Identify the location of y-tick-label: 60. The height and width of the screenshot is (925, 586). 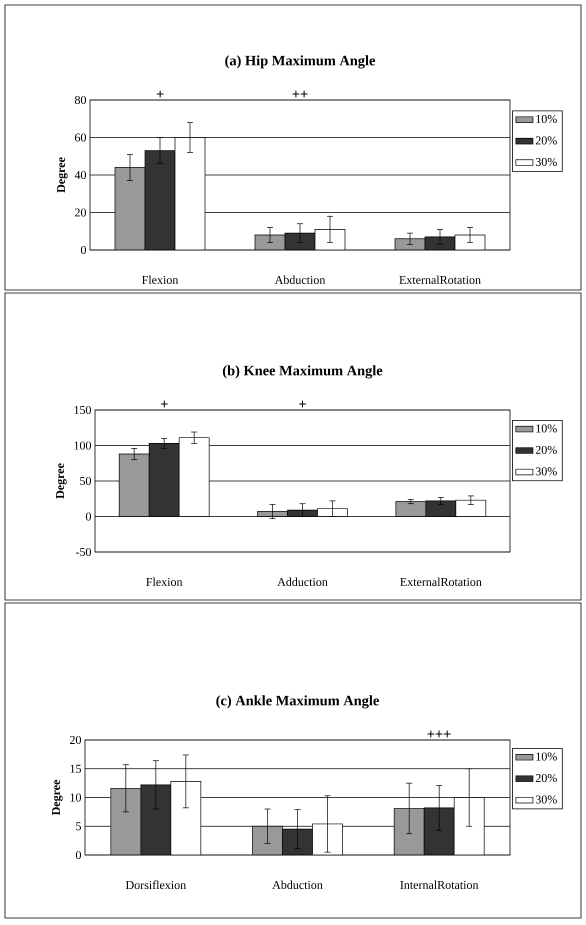
(80, 137).